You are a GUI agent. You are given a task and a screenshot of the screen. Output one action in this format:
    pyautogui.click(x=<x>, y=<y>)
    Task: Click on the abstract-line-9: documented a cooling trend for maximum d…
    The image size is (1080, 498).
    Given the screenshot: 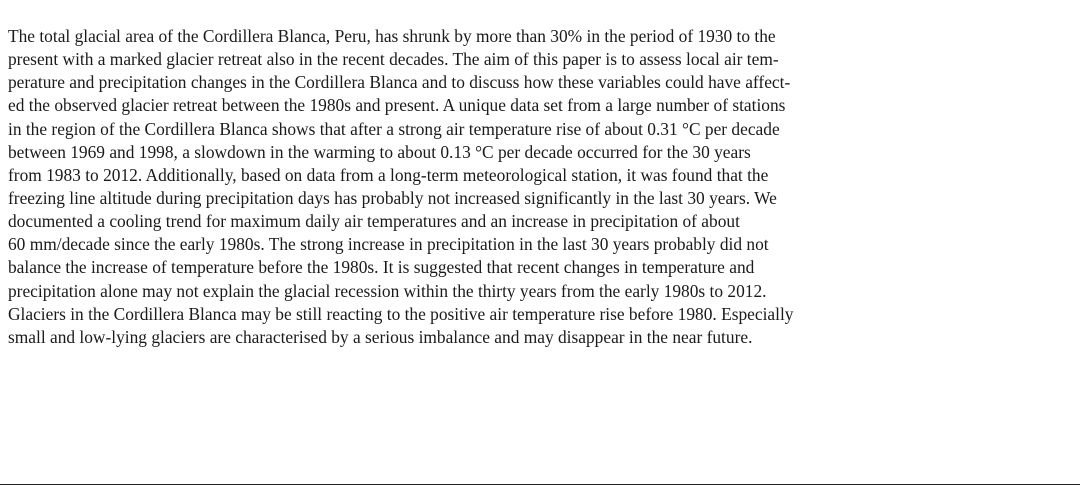 What is the action you would take?
    pyautogui.click(x=374, y=221)
    